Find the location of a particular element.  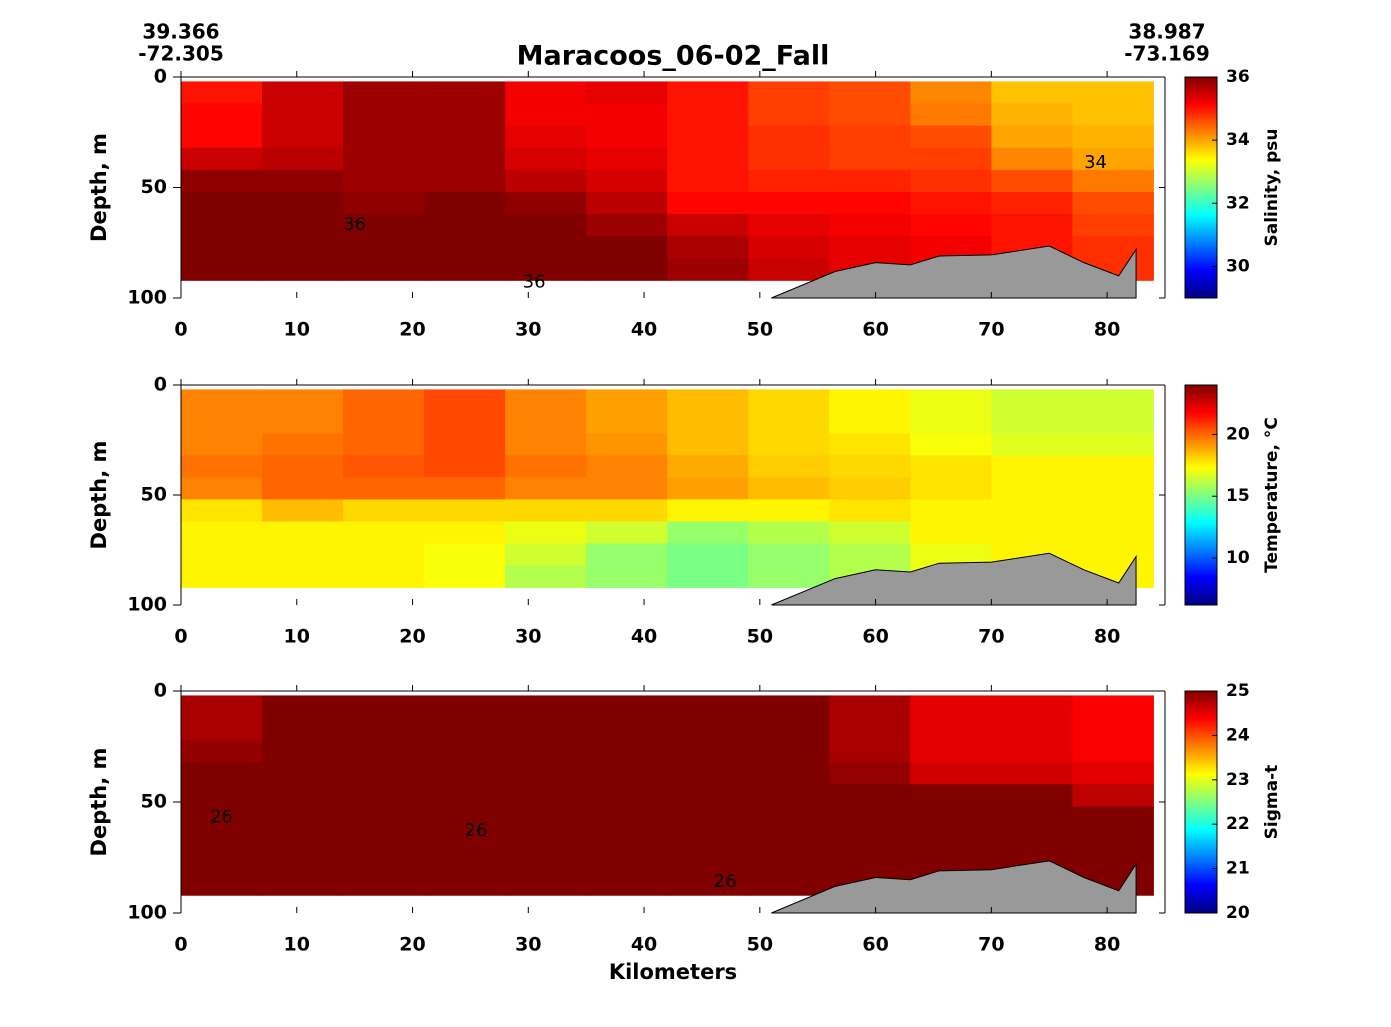

y-axis-label: Depth, m is located at coordinates (99, 495).